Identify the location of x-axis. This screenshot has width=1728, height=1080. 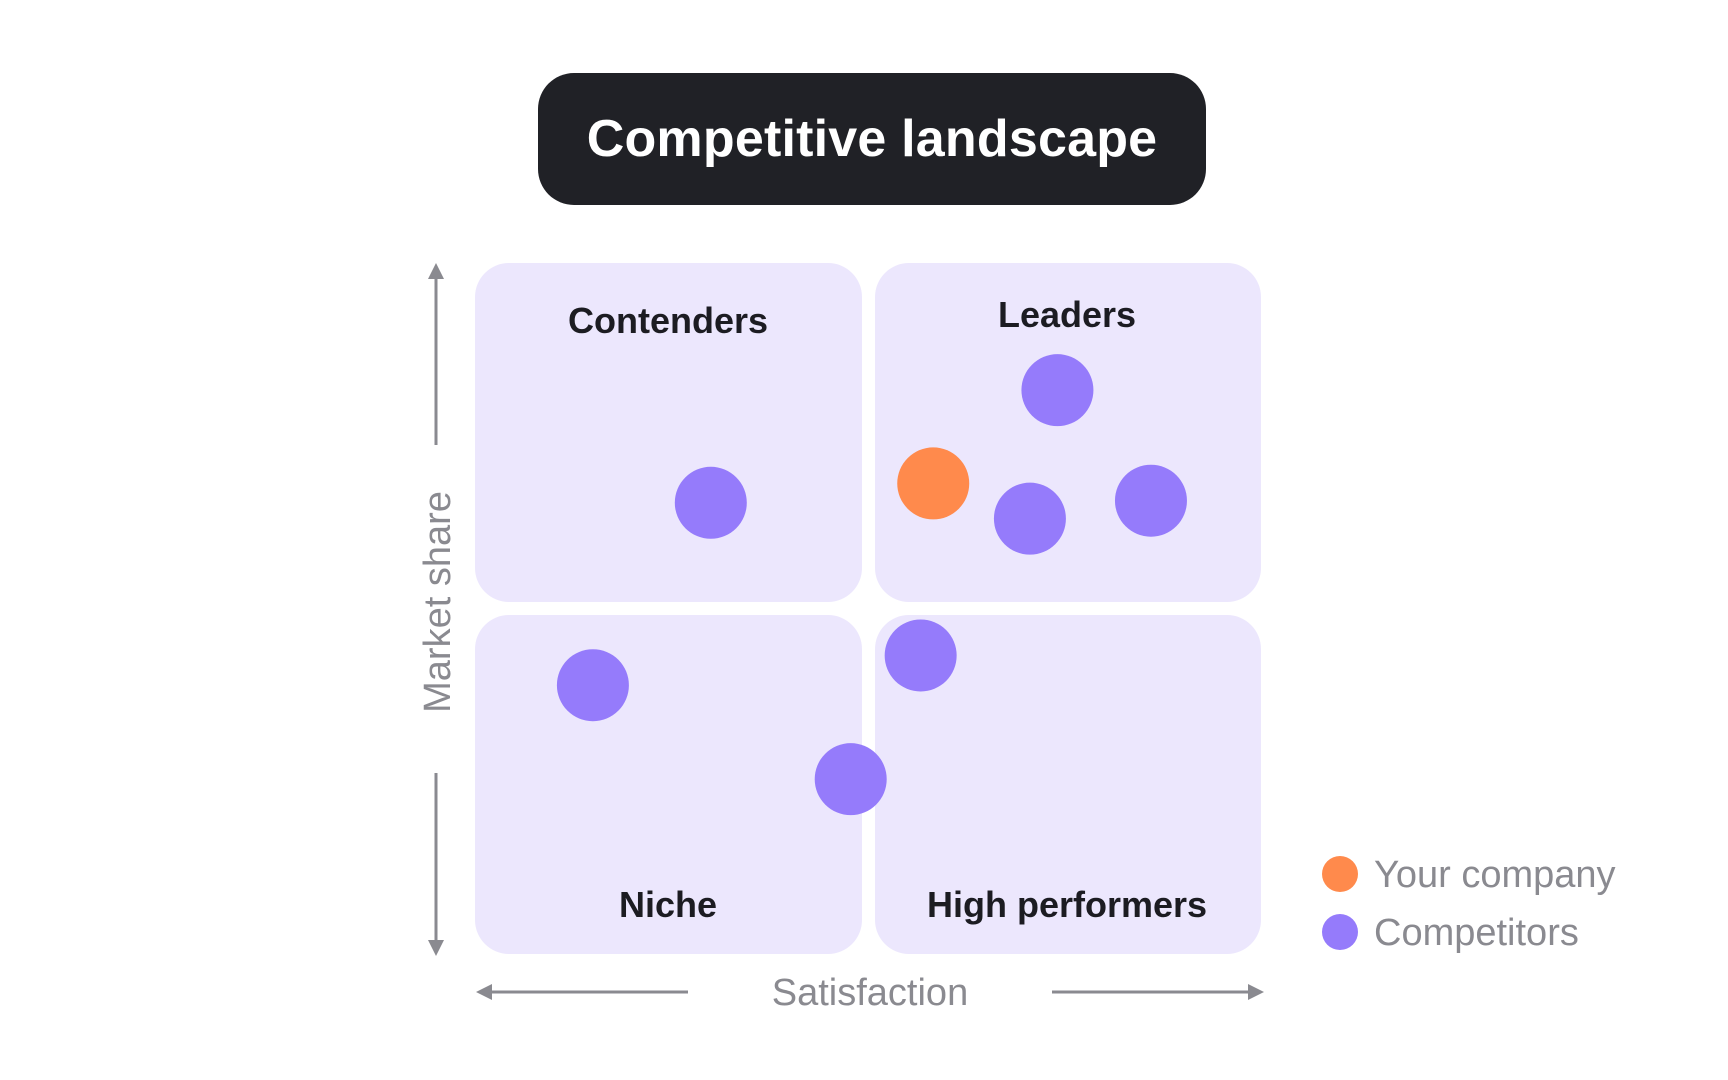
(870, 992).